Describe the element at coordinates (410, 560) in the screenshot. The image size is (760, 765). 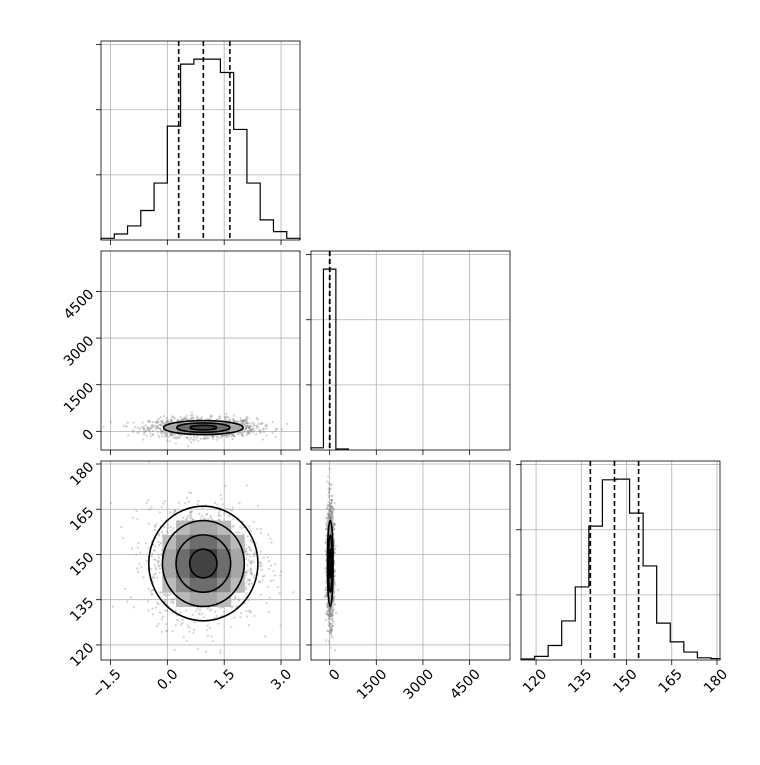
I see `joint-p1-p2-frame` at that location.